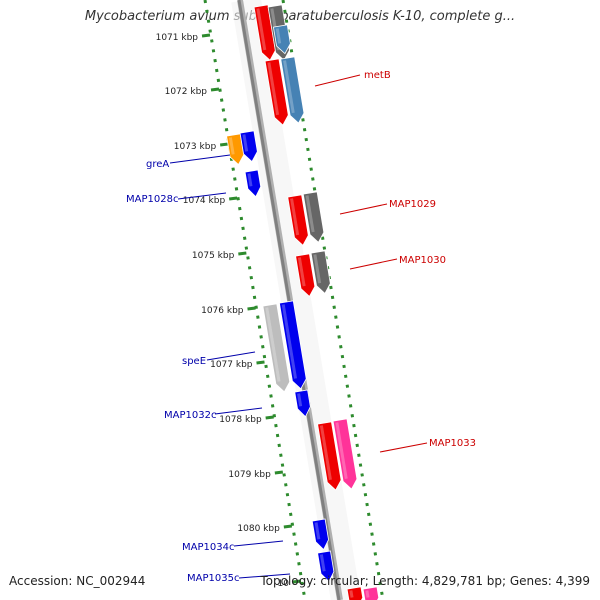 This screenshot has height=600, width=600. Describe the element at coordinates (202, 196) in the screenshot. I see `map1028c-leader-line` at that location.